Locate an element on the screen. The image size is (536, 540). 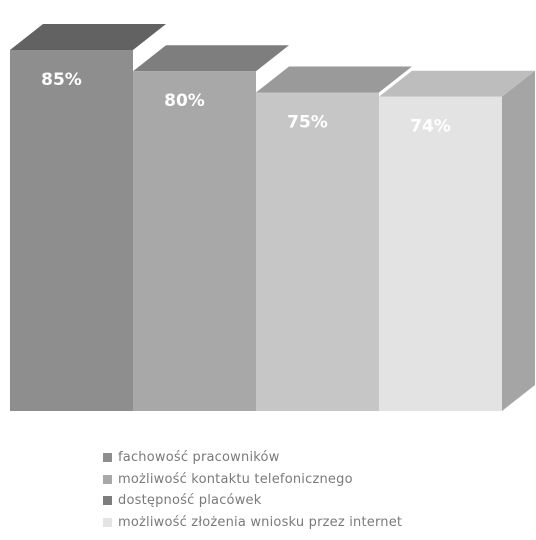
bar-3-top is located at coordinates (334, 79).